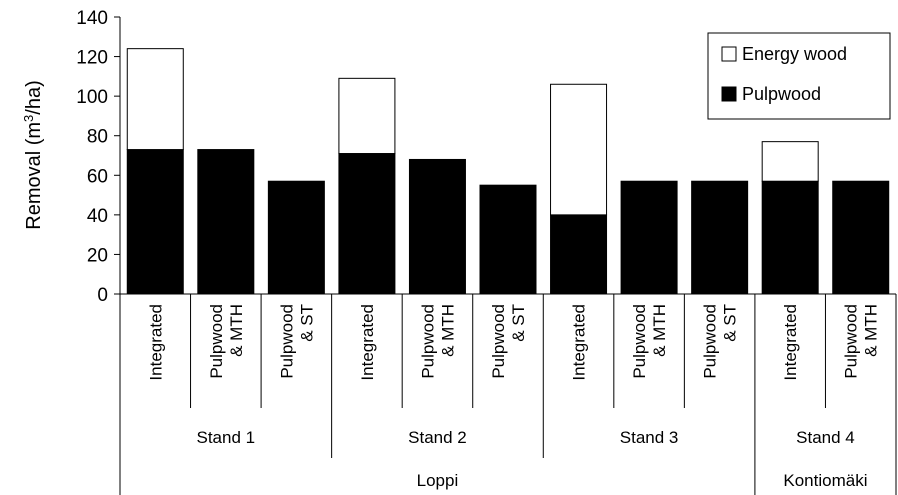  Describe the element at coordinates (98, 157) in the screenshot. I see `y-axis: 0 20 40 60 80 100 120 140` at that location.